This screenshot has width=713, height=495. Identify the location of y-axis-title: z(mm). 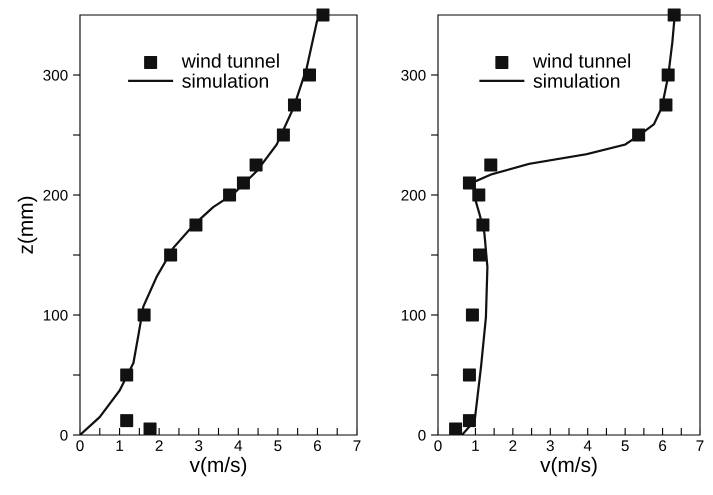
(28, 225).